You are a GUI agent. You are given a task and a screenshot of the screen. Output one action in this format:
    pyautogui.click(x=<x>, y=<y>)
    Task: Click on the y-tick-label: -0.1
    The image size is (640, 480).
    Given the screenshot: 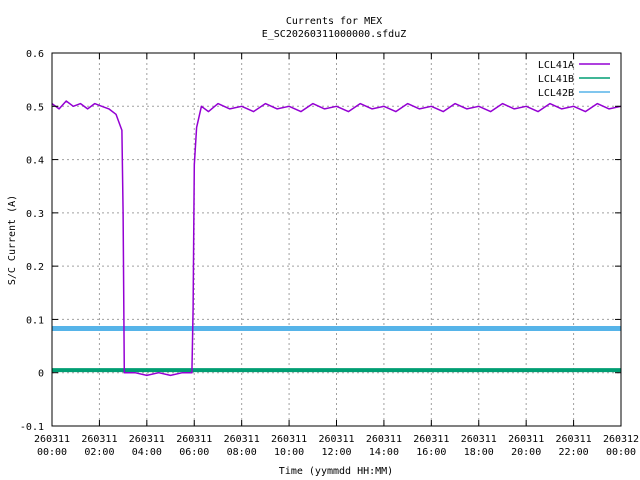 What is the action you would take?
    pyautogui.click(x=32, y=427)
    